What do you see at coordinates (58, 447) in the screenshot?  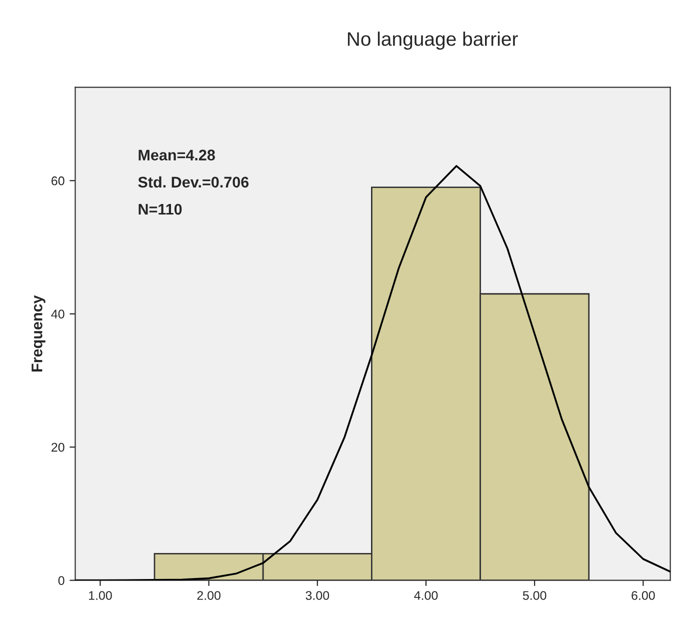 I see `y-tick-label: 20` at bounding box center [58, 447].